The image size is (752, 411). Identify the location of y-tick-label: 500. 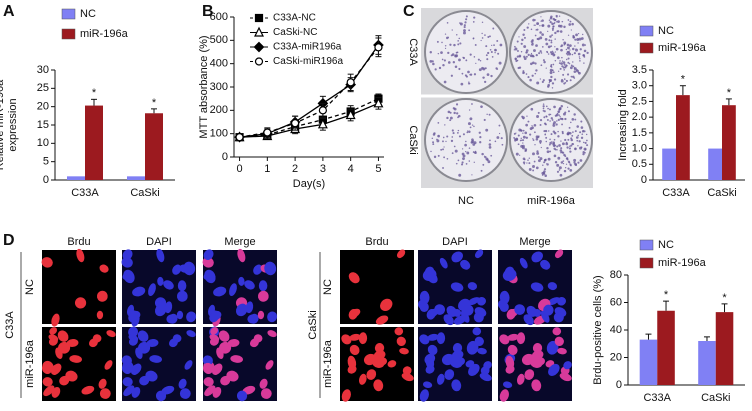
(219, 40).